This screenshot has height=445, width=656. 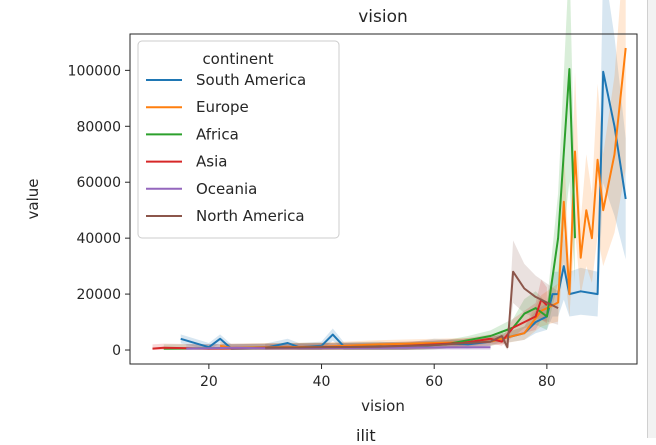 What do you see at coordinates (116, 351) in the screenshot?
I see `y-tick-label: 0` at bounding box center [116, 351].